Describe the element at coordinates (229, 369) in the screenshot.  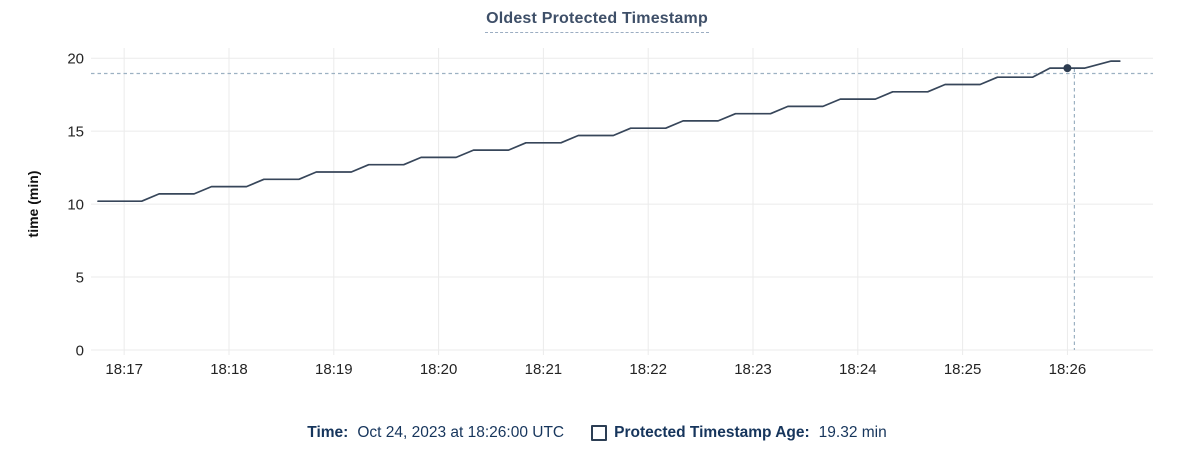
I see `x-tick-label: 18:18` at that location.